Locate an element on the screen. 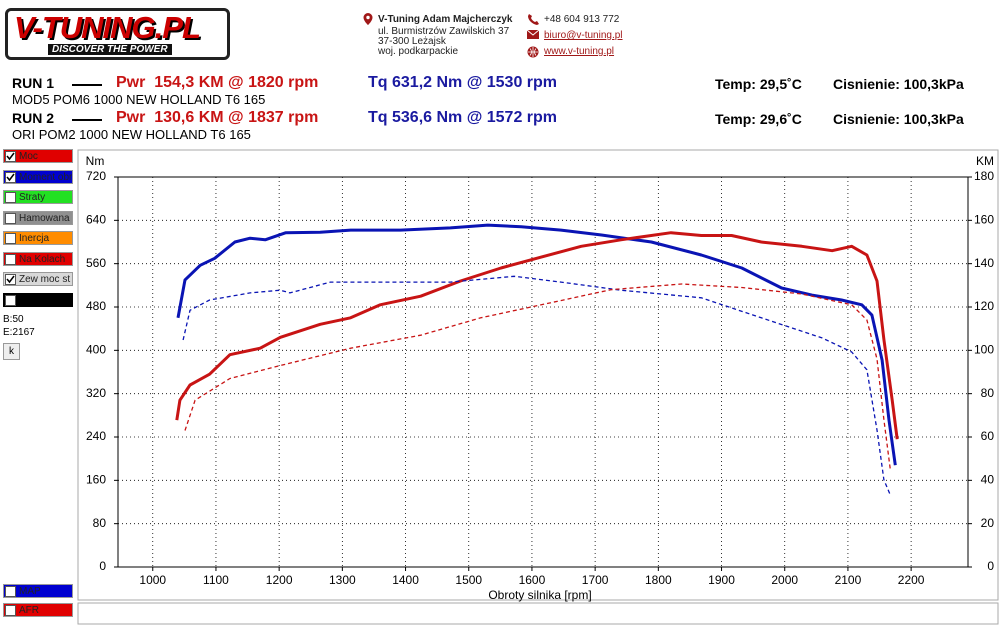  y2-tick-label: 100 is located at coordinates (984, 350).